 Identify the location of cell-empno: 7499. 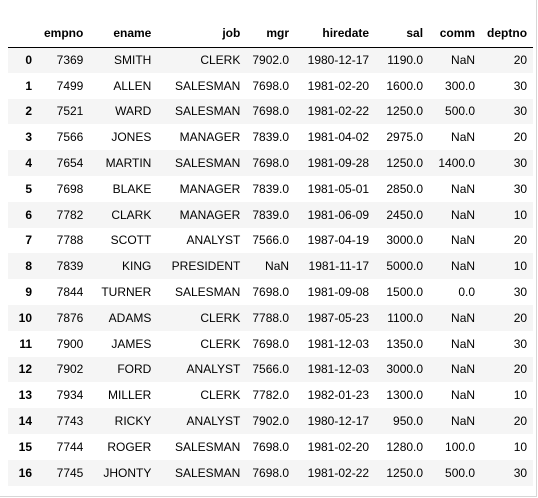
(70, 85).